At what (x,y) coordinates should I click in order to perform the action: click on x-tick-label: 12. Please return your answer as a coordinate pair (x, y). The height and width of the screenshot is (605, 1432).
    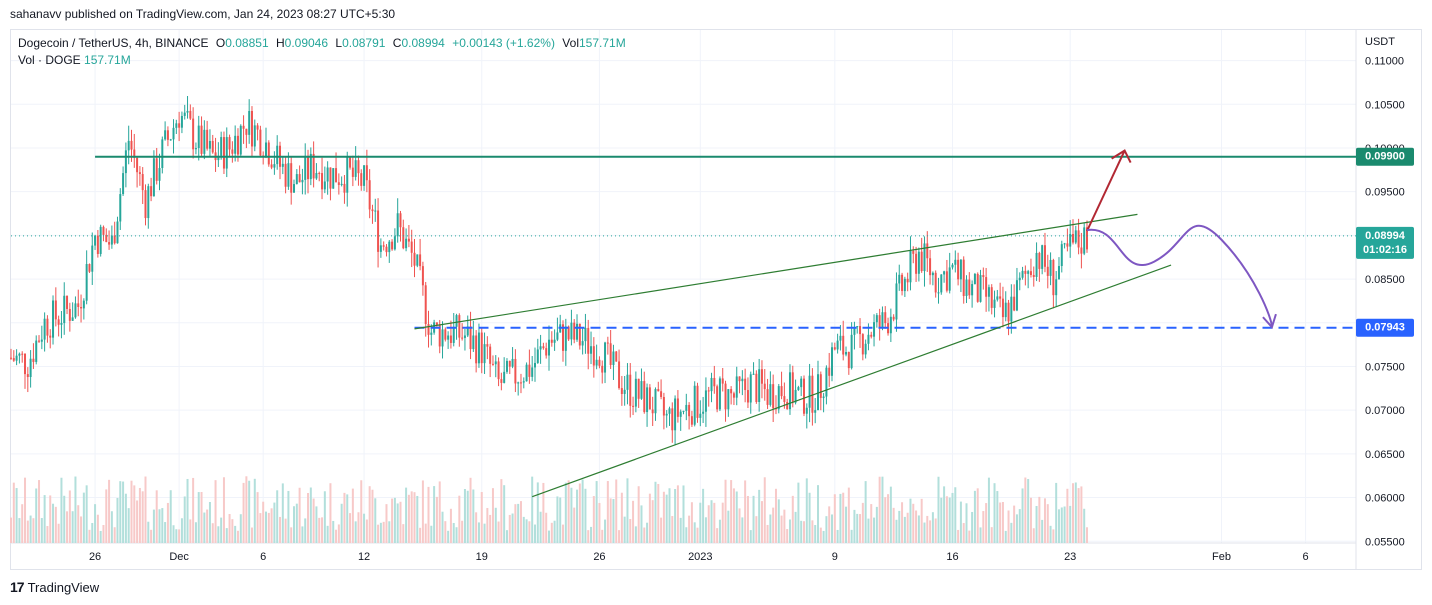
    Looking at the image, I should click on (364, 557).